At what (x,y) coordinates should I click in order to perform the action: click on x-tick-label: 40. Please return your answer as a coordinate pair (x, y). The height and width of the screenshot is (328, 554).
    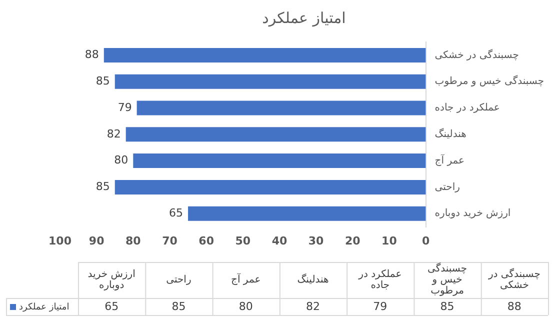
    Looking at the image, I should click on (280, 241).